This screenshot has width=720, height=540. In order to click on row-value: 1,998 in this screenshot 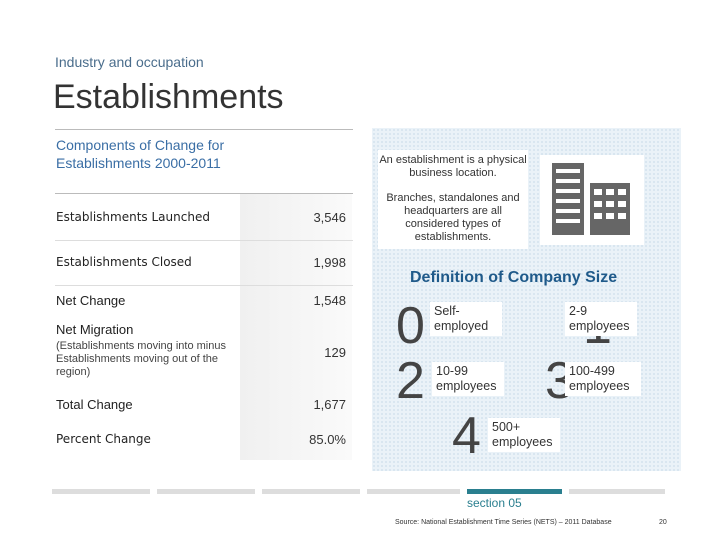, I will do `click(329, 262)`.